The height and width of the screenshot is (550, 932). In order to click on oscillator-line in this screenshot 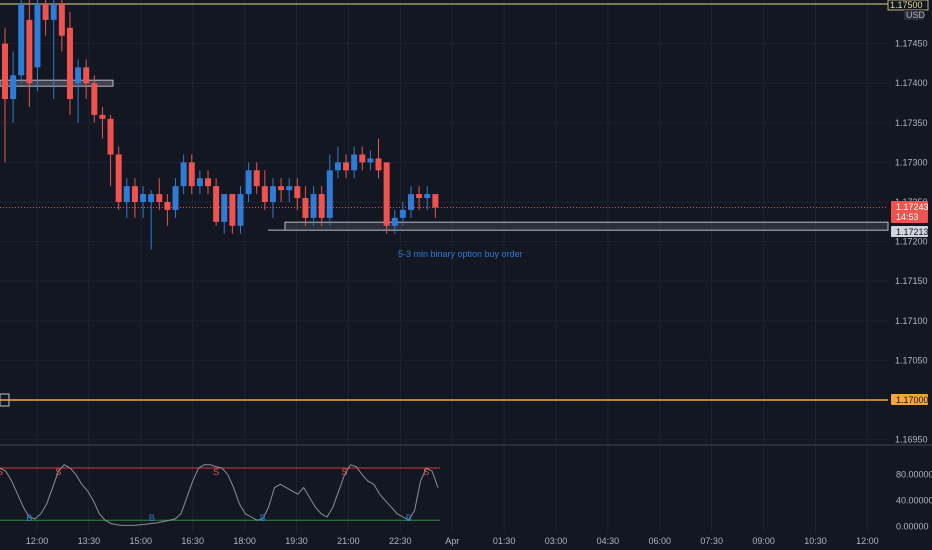, I will do `click(219, 495)`.